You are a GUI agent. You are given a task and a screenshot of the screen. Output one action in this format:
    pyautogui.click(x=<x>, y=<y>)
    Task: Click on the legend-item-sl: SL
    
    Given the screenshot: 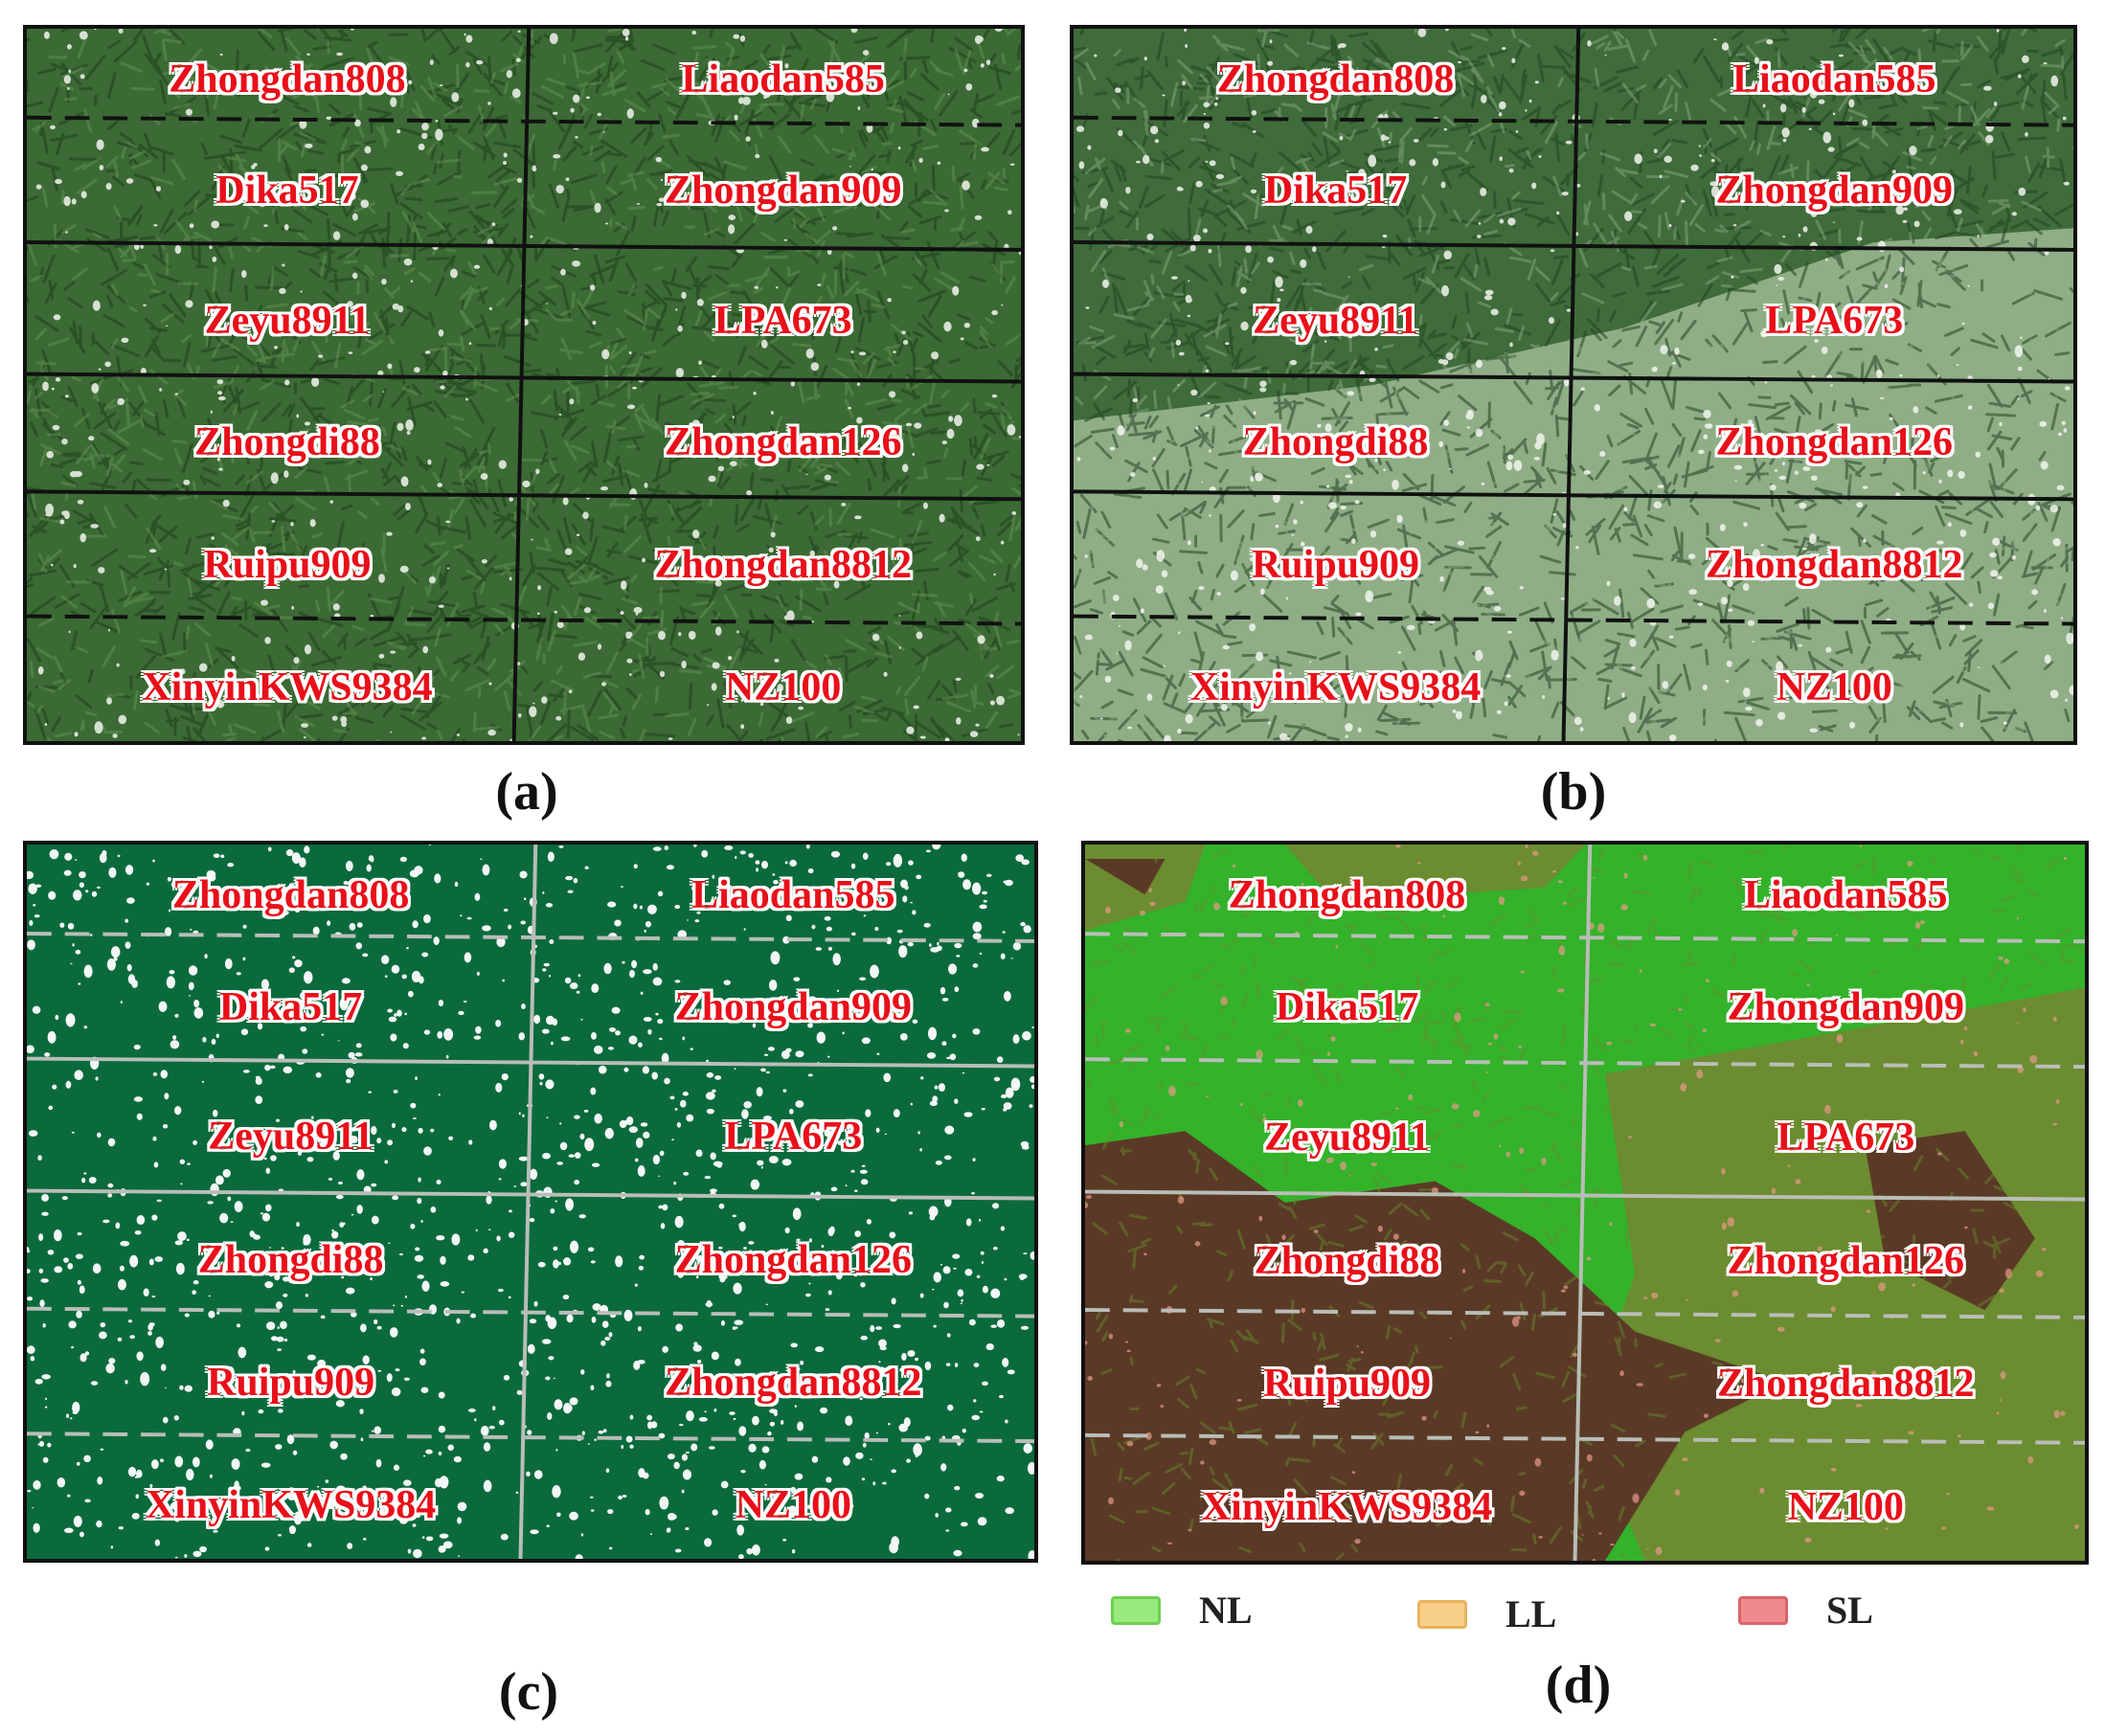 What is the action you would take?
    pyautogui.click(x=1805, y=1610)
    